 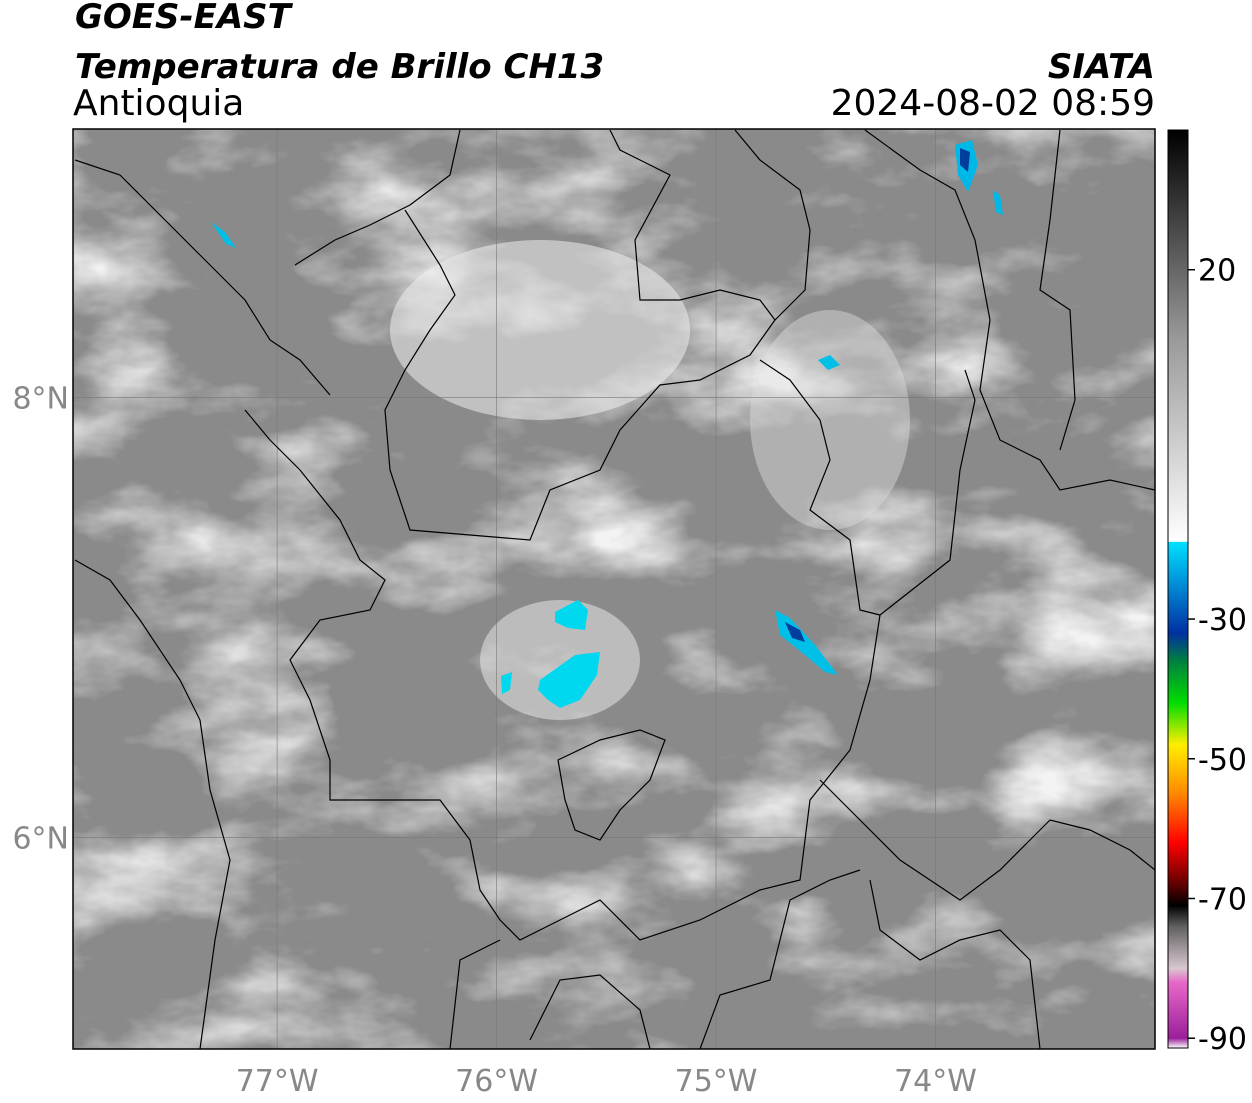 I want to click on x-tick-label: 76°W, so click(x=496, y=1081).